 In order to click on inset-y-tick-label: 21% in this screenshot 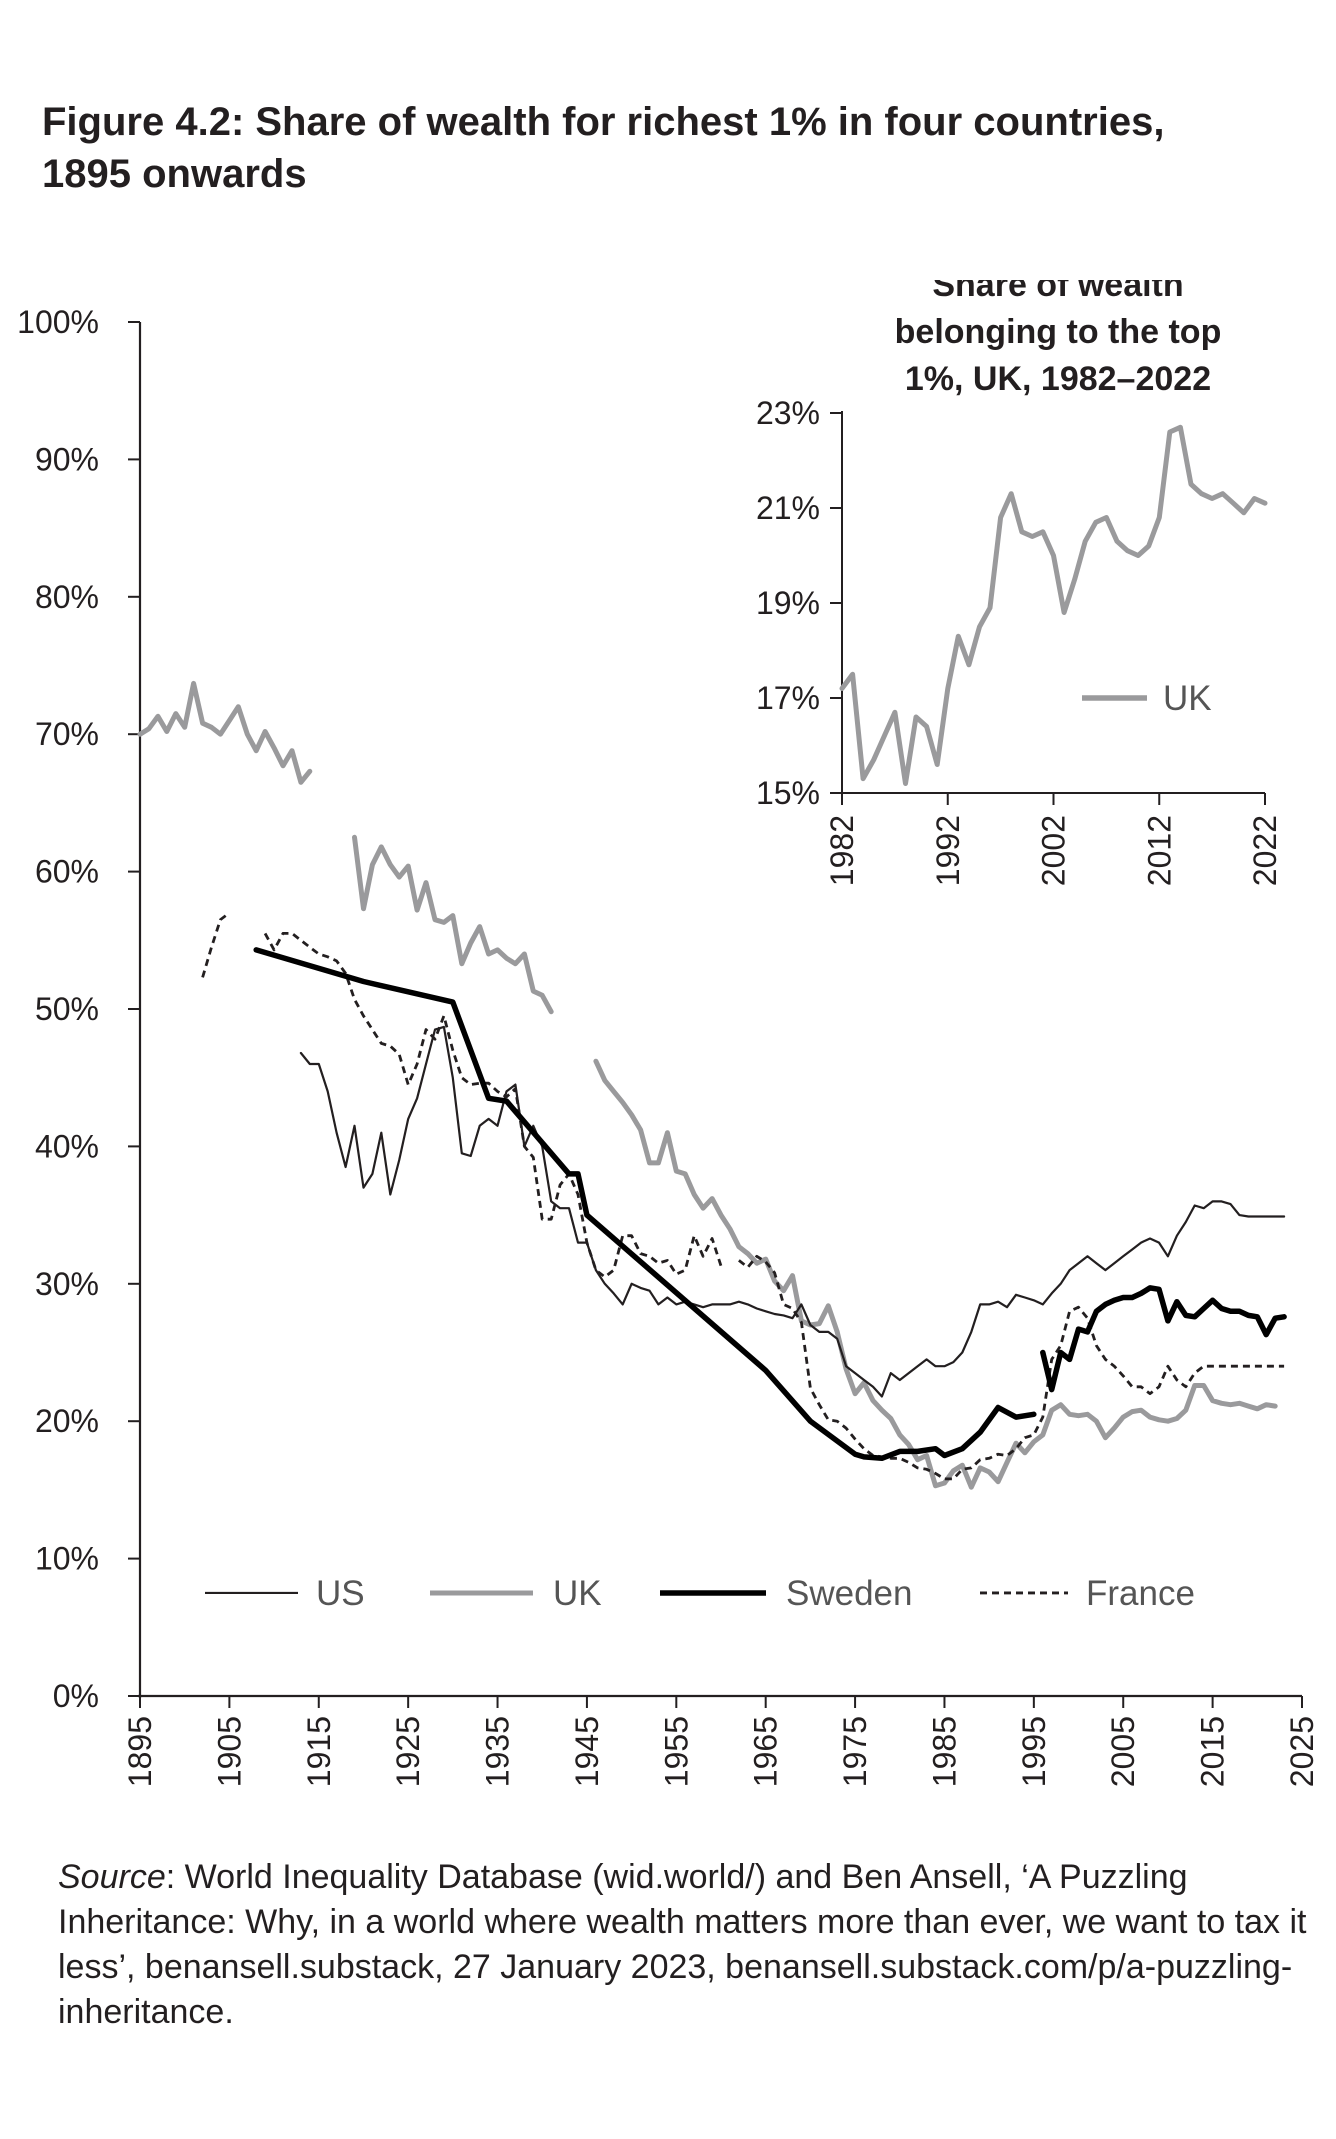, I will do `click(788, 508)`.